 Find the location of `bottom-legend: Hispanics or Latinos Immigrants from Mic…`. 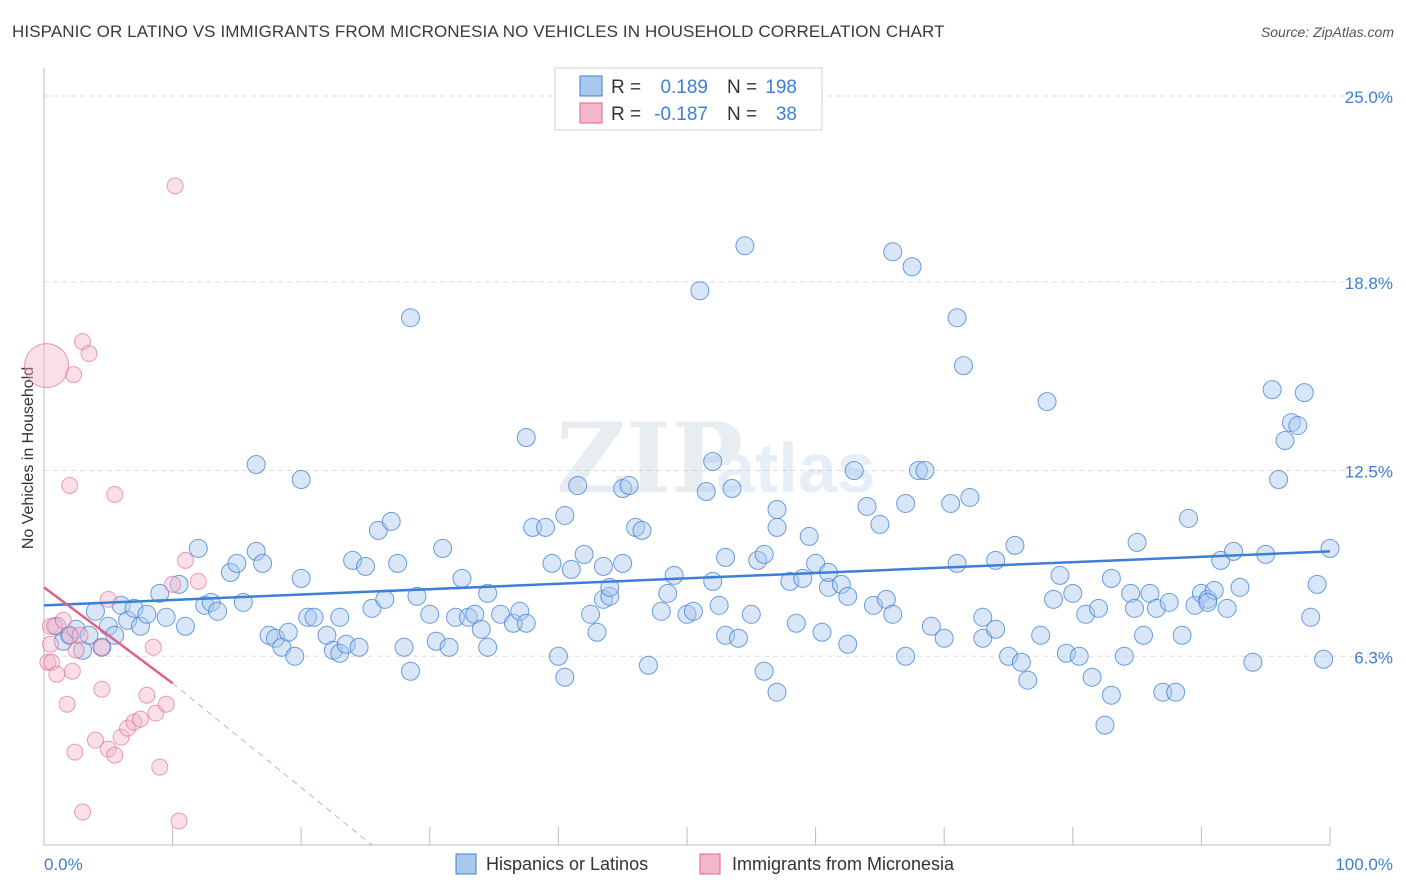

bottom-legend: Hispanics or Latinos Immigrants from Mic… is located at coordinates (705, 864).